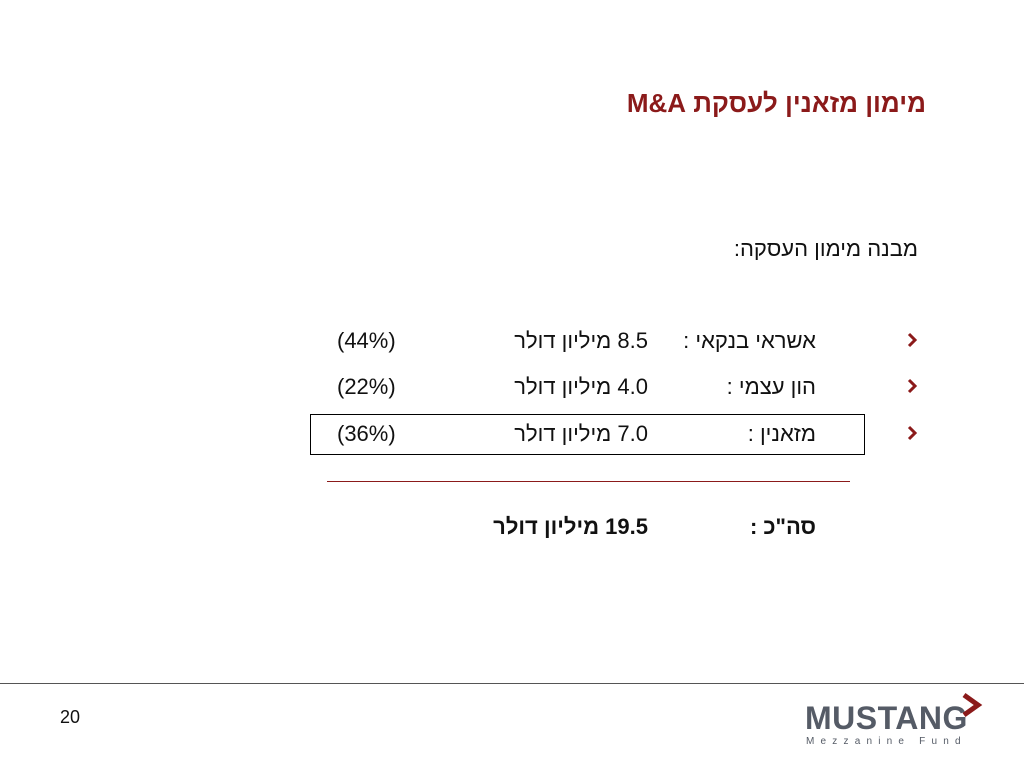 The image size is (1024, 768). I want to click on total-divider, so click(588, 481).